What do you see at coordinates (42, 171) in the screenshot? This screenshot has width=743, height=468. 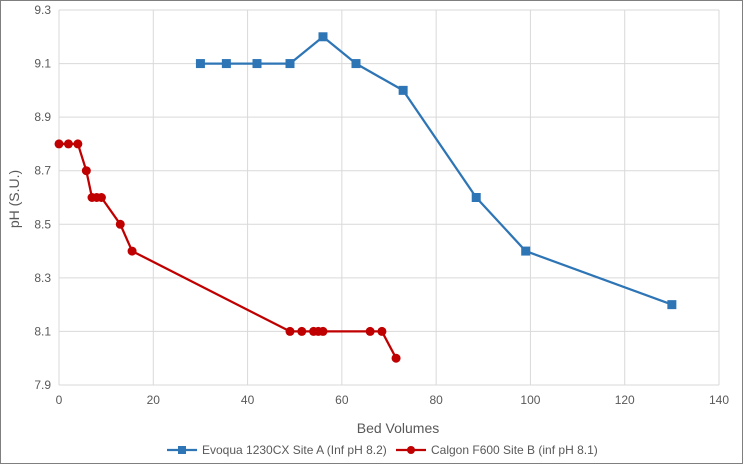 I see `y-tick-label: 8.7` at bounding box center [42, 171].